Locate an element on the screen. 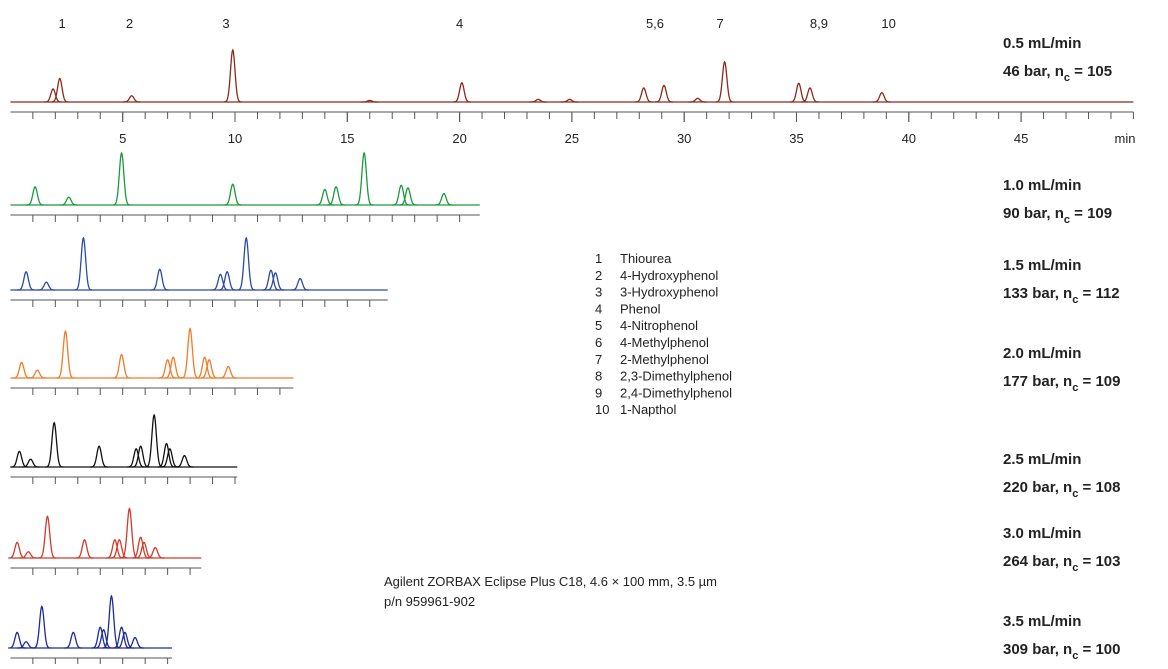 The width and height of the screenshot is (1168, 669). x-tick-label: 40 is located at coordinates (909, 138).